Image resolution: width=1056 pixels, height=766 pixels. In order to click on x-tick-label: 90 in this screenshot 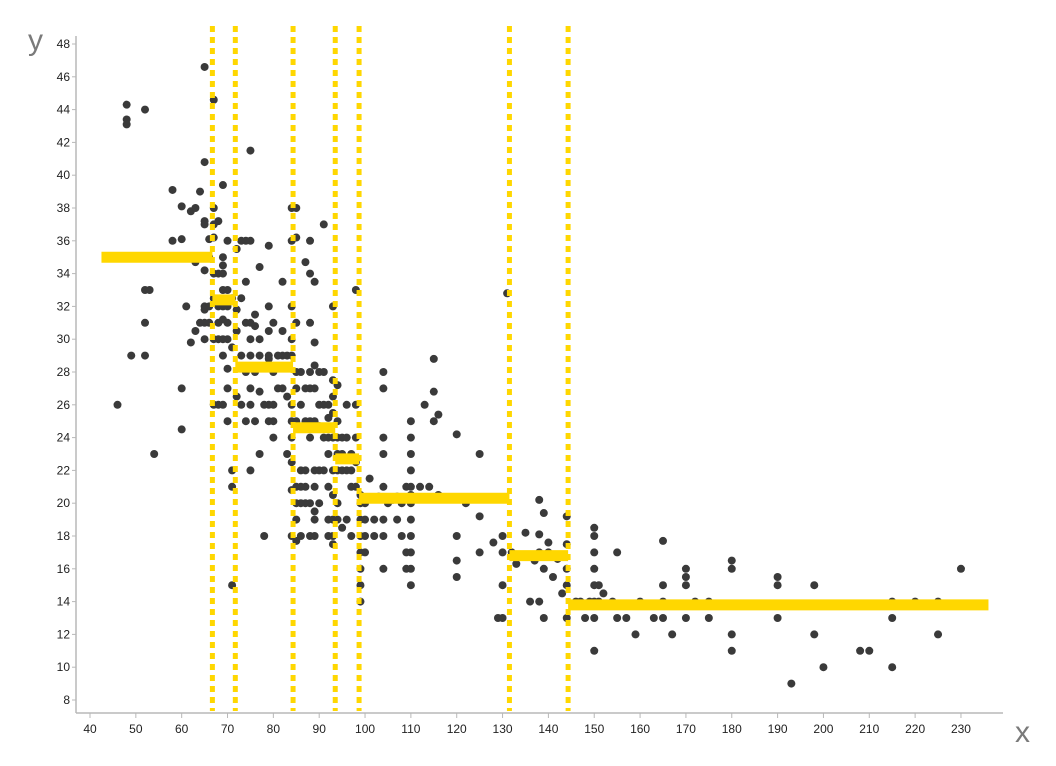, I will do `click(320, 729)`.